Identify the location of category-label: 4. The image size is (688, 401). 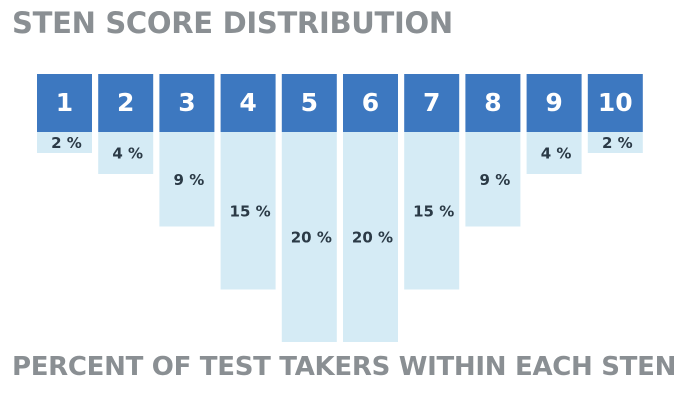
(247, 102).